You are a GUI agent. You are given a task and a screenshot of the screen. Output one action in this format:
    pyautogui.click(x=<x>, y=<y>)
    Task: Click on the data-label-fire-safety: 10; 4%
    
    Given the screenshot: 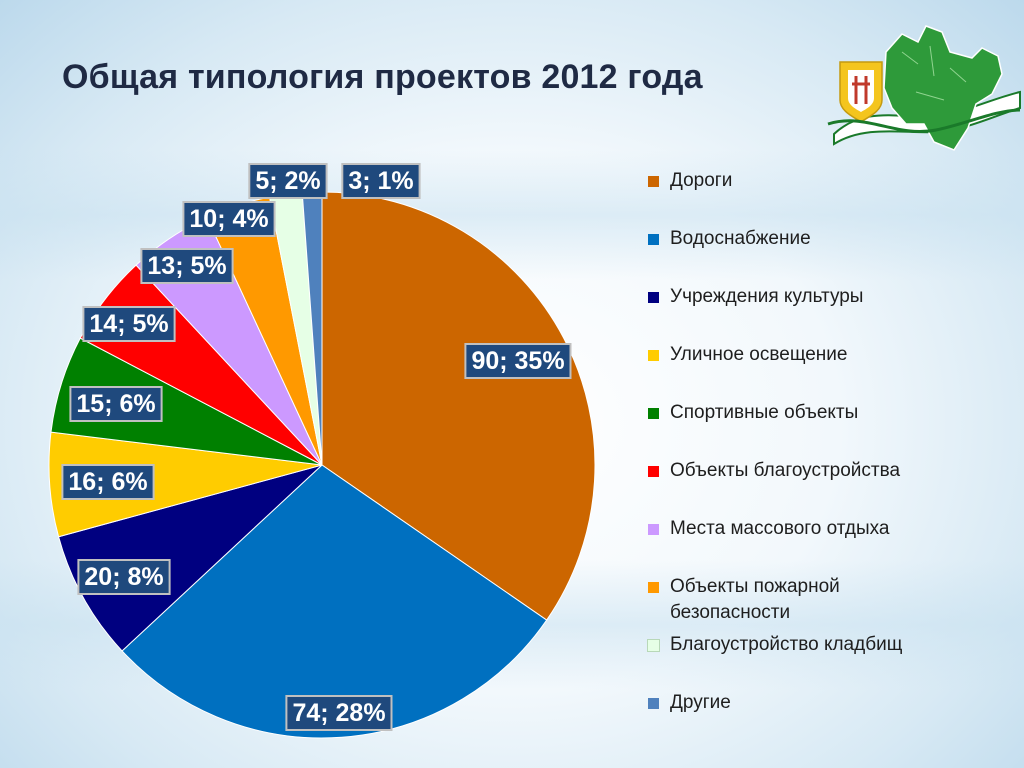 What is the action you would take?
    pyautogui.click(x=229, y=219)
    